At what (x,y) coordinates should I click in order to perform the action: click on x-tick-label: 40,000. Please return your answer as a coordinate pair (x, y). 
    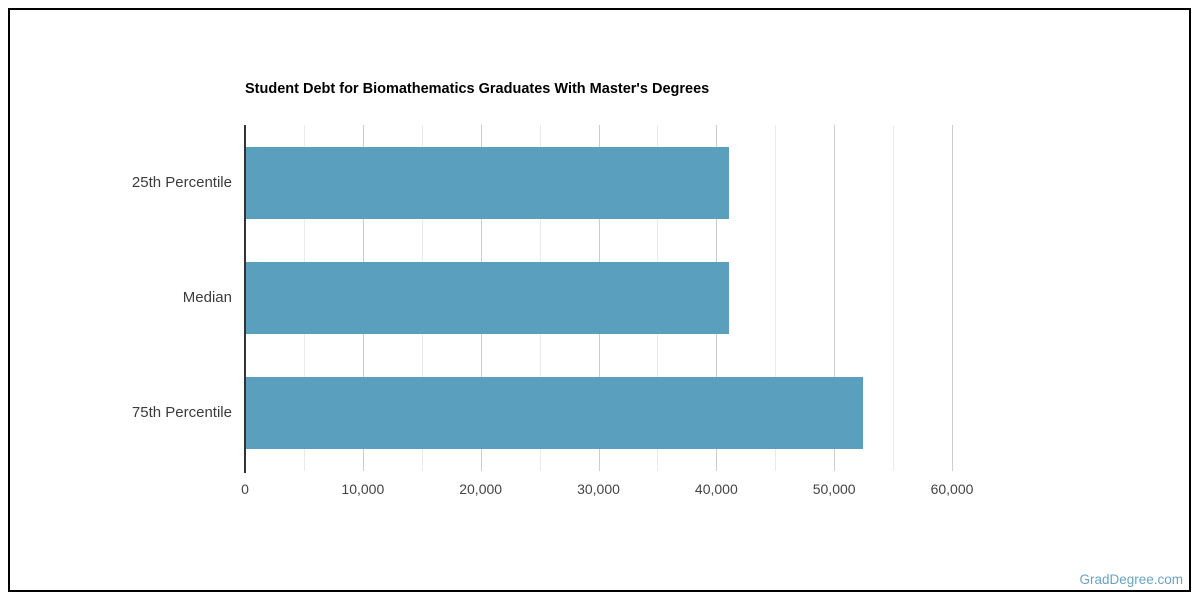
    Looking at the image, I should click on (716, 489).